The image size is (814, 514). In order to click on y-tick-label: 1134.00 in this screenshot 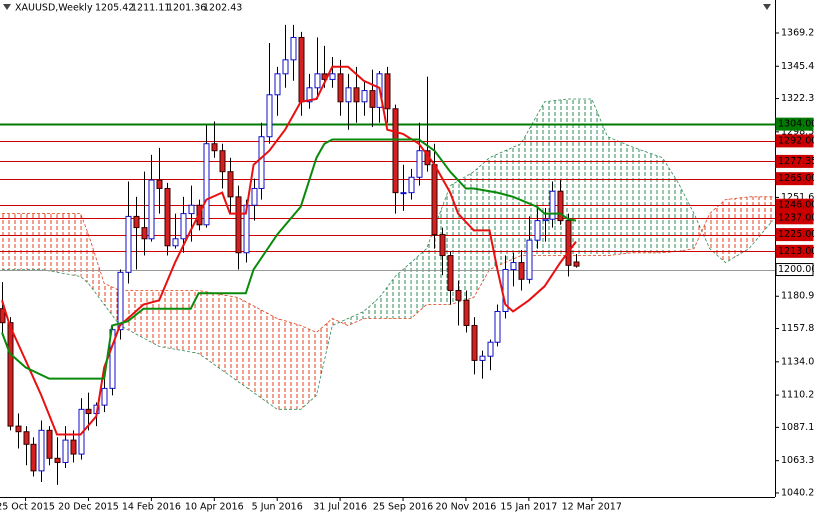, I will do `click(797, 361)`.